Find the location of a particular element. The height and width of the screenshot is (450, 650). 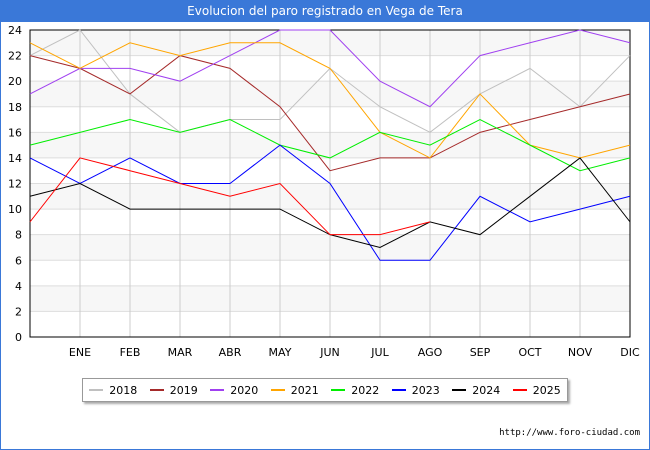

legend-item-2023: 2023 is located at coordinates (415, 390).